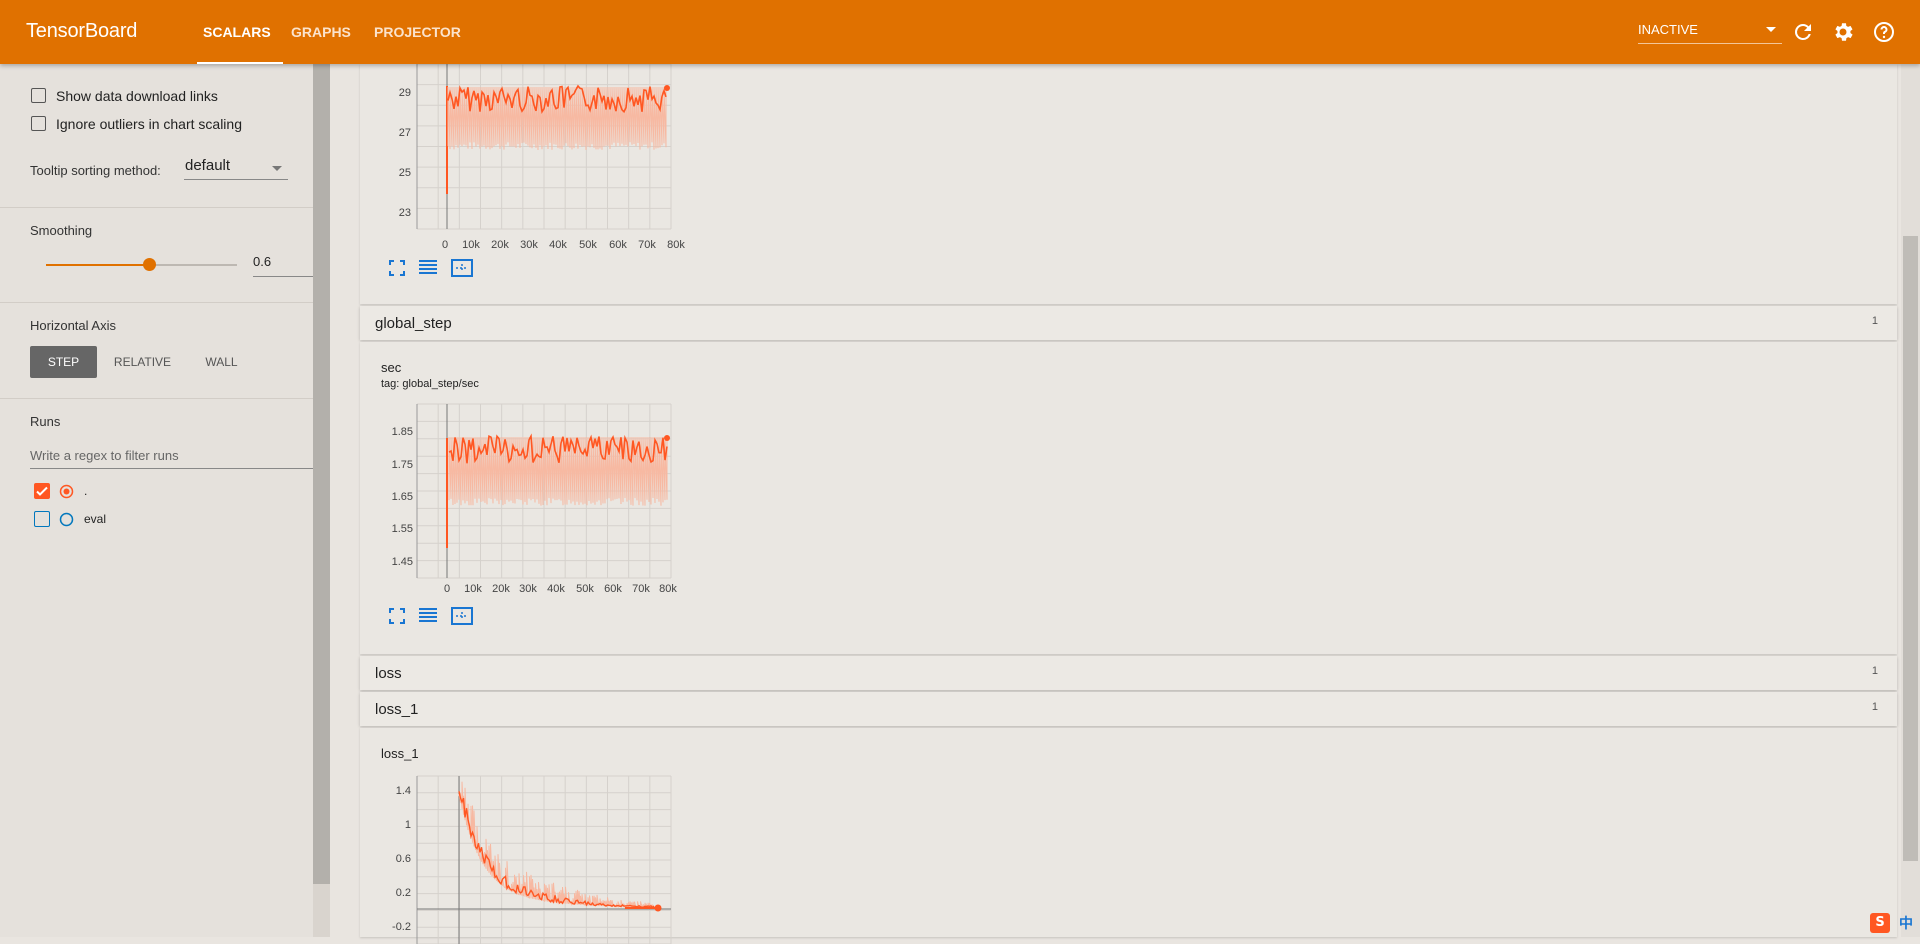  Describe the element at coordinates (45, 421) in the screenshot. I see `runs-label: Runs` at that location.